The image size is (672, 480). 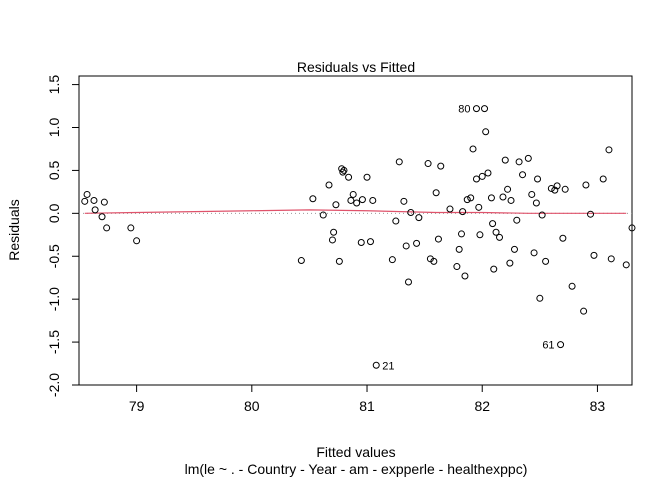 What do you see at coordinates (54, 170) in the screenshot?
I see `y-tick-label: 0.5` at bounding box center [54, 170].